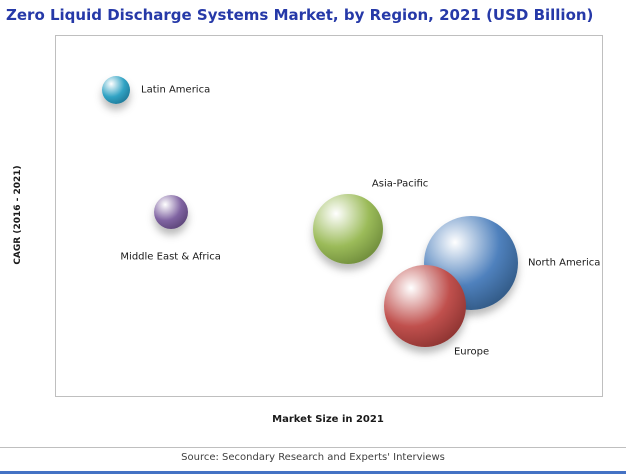 Image resolution: width=626 pixels, height=474 pixels. What do you see at coordinates (116, 90) in the screenshot?
I see `bubble-latin-america` at bounding box center [116, 90].